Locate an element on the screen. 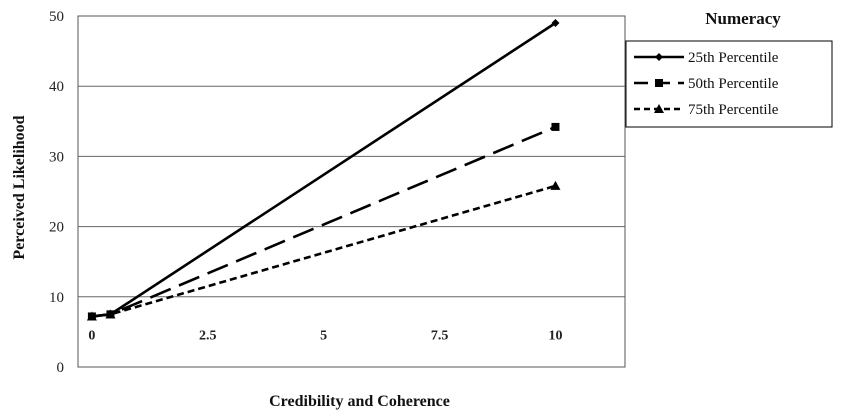 The image size is (842, 414). x-tick-label: 0 is located at coordinates (91, 336).